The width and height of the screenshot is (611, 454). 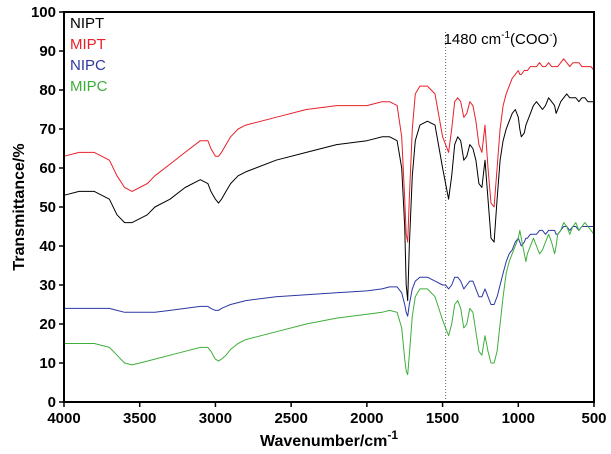 I want to click on y-tick-label: 30, so click(x=47, y=285).